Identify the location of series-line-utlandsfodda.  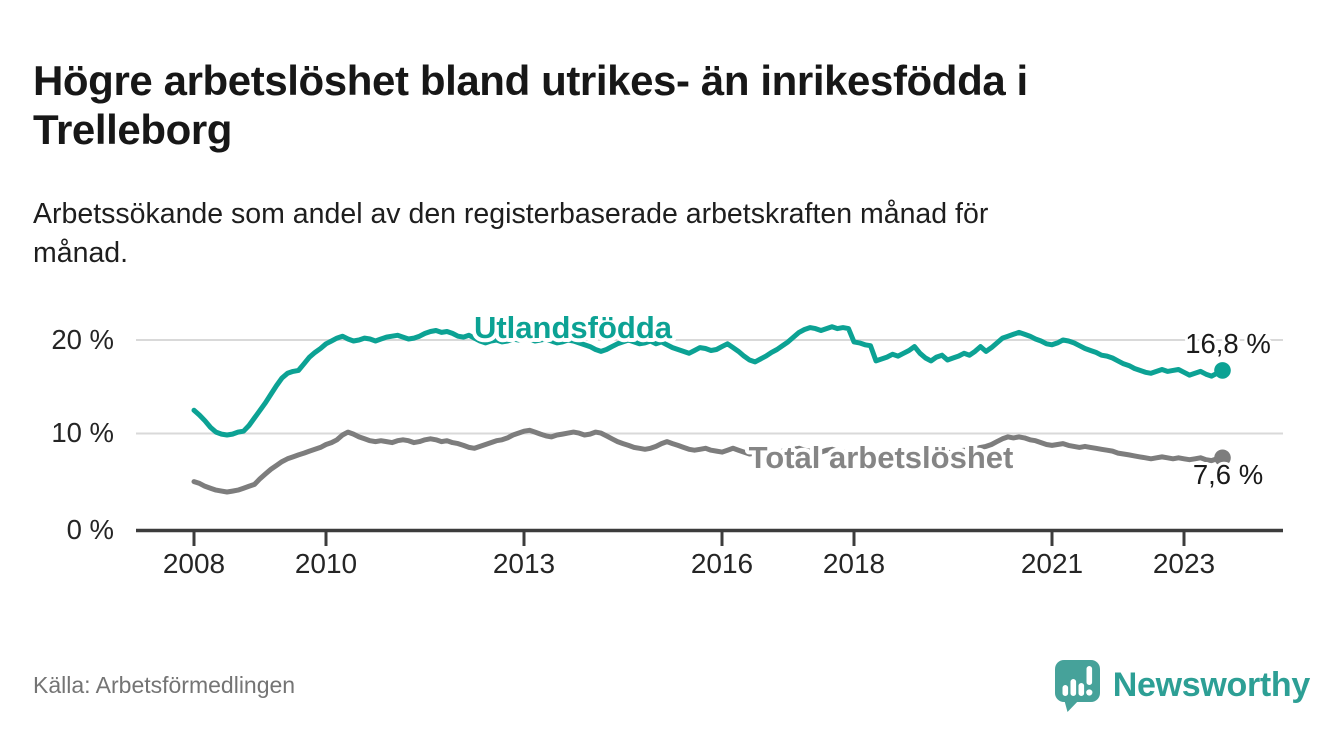
(708, 381).